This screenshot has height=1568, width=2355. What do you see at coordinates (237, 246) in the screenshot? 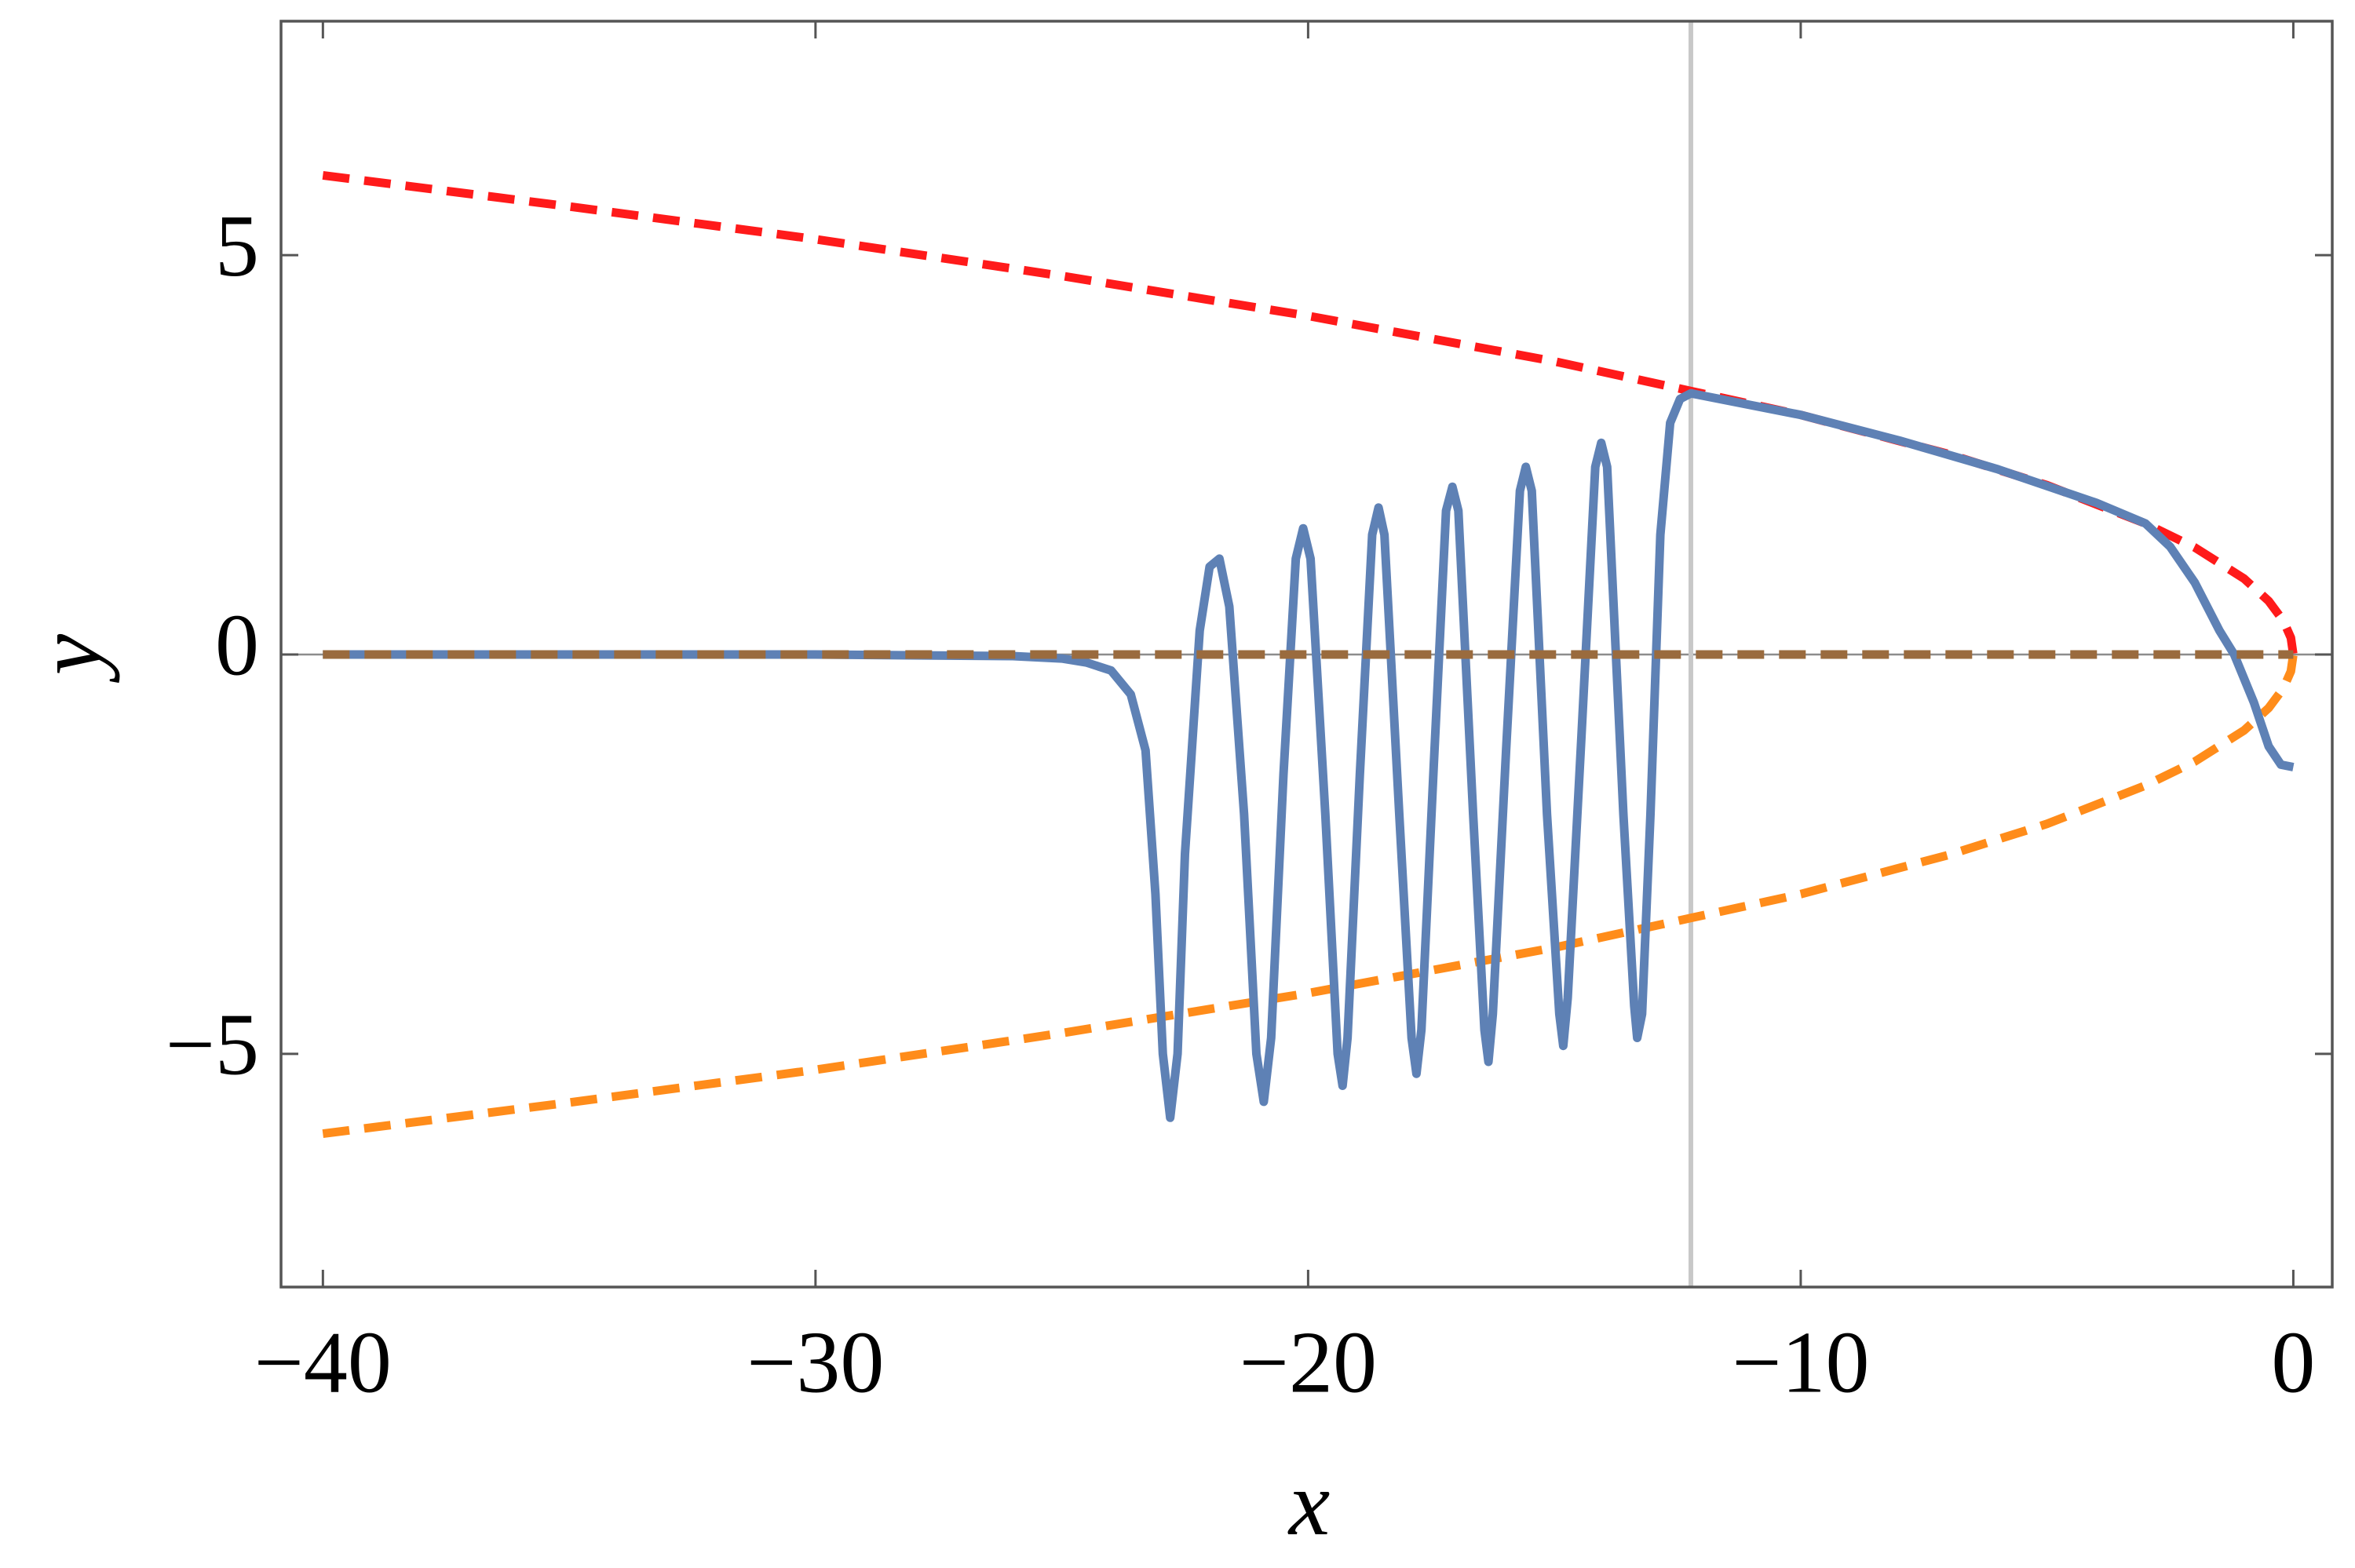
I see `y-tick-label: 5` at bounding box center [237, 246].